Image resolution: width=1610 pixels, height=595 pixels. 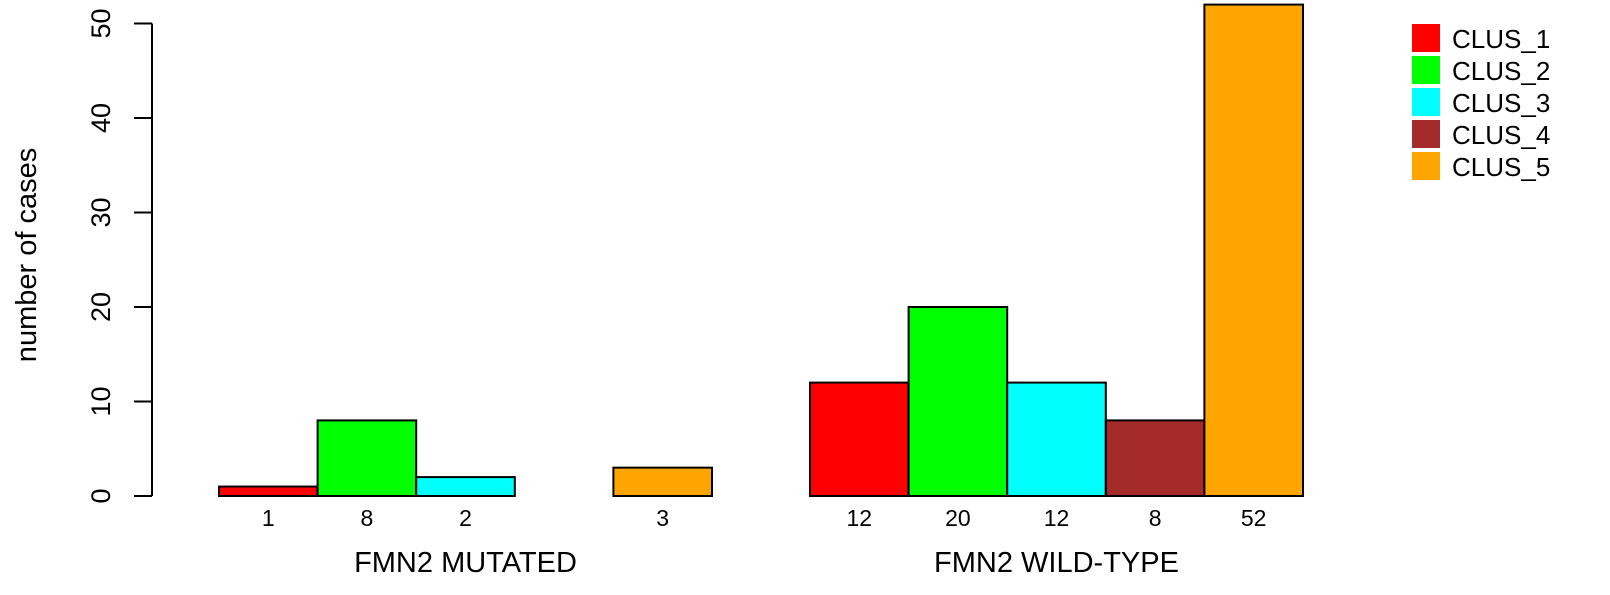 What do you see at coordinates (101, 212) in the screenshot?
I see `y-tick-label: 30` at bounding box center [101, 212].